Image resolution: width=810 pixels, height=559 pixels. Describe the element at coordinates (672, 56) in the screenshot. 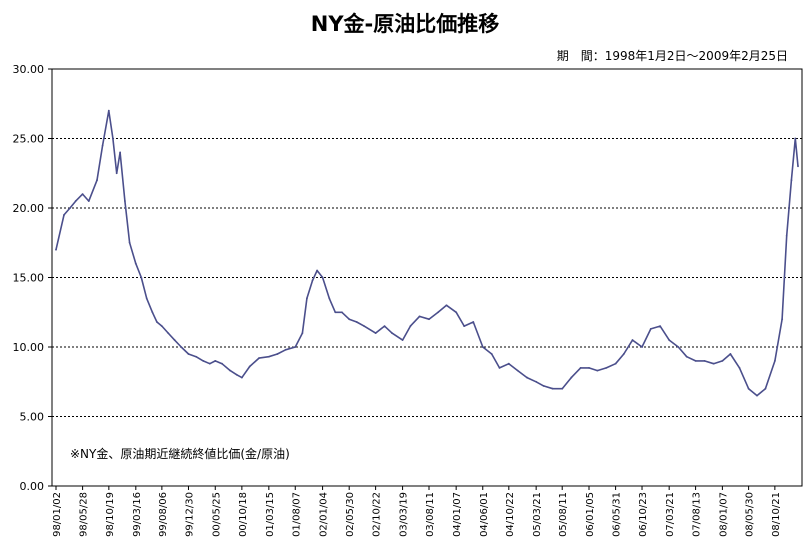

I see `period-label: 期 間：1998年1月2日～2009年2月25日` at that location.